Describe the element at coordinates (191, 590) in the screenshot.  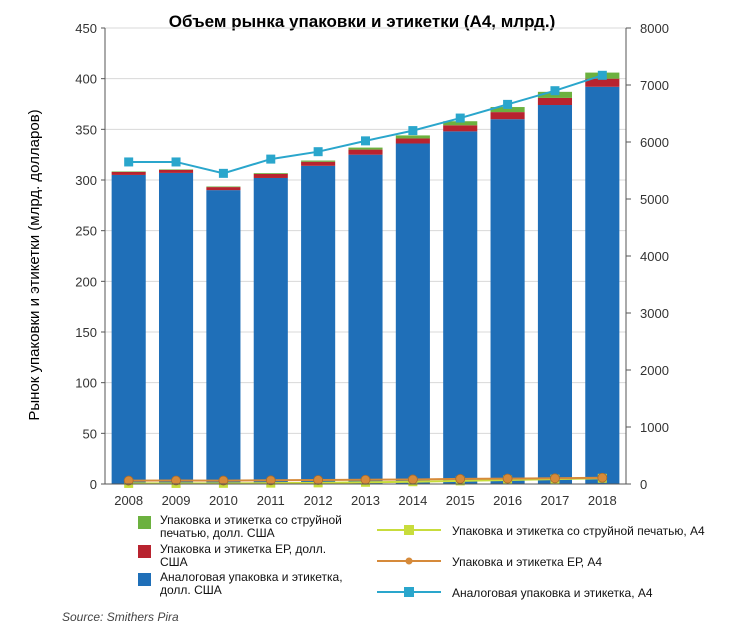
I see `legend-label: долл. США` at that location.